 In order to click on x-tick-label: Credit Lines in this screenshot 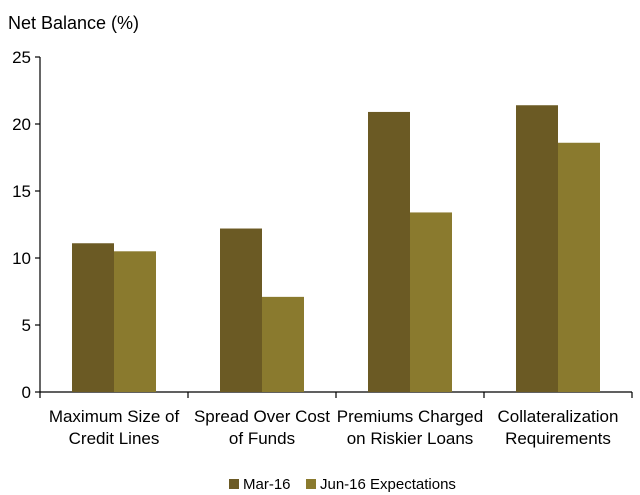, I will do `click(114, 438)`.